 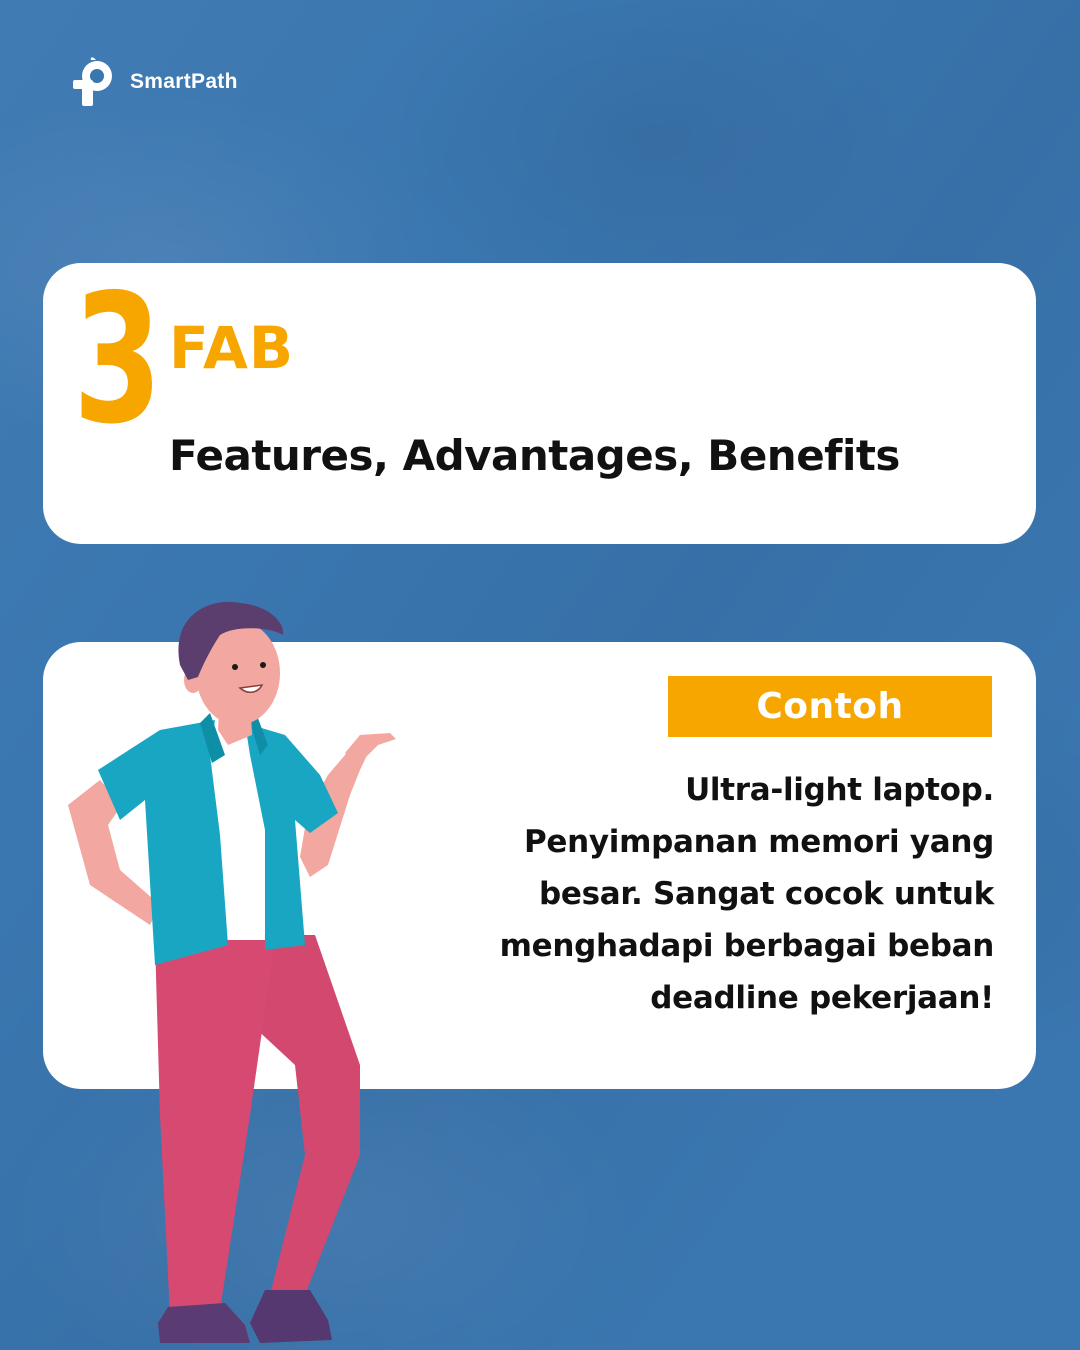 What do you see at coordinates (822, 998) in the screenshot?
I see `example-line: deadline pekerjaan!` at bounding box center [822, 998].